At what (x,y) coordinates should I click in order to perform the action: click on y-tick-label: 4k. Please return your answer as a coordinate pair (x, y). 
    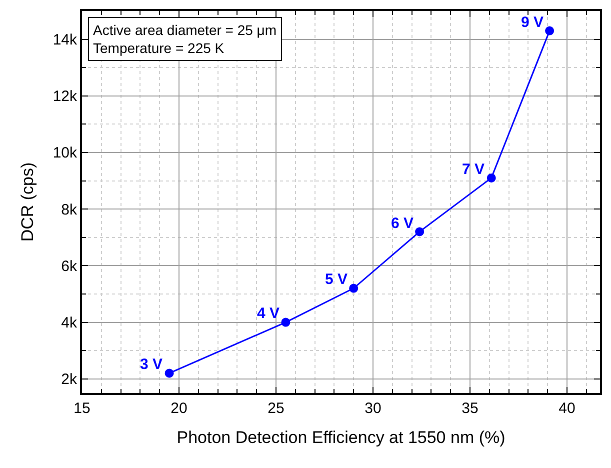
    Looking at the image, I should click on (69, 323).